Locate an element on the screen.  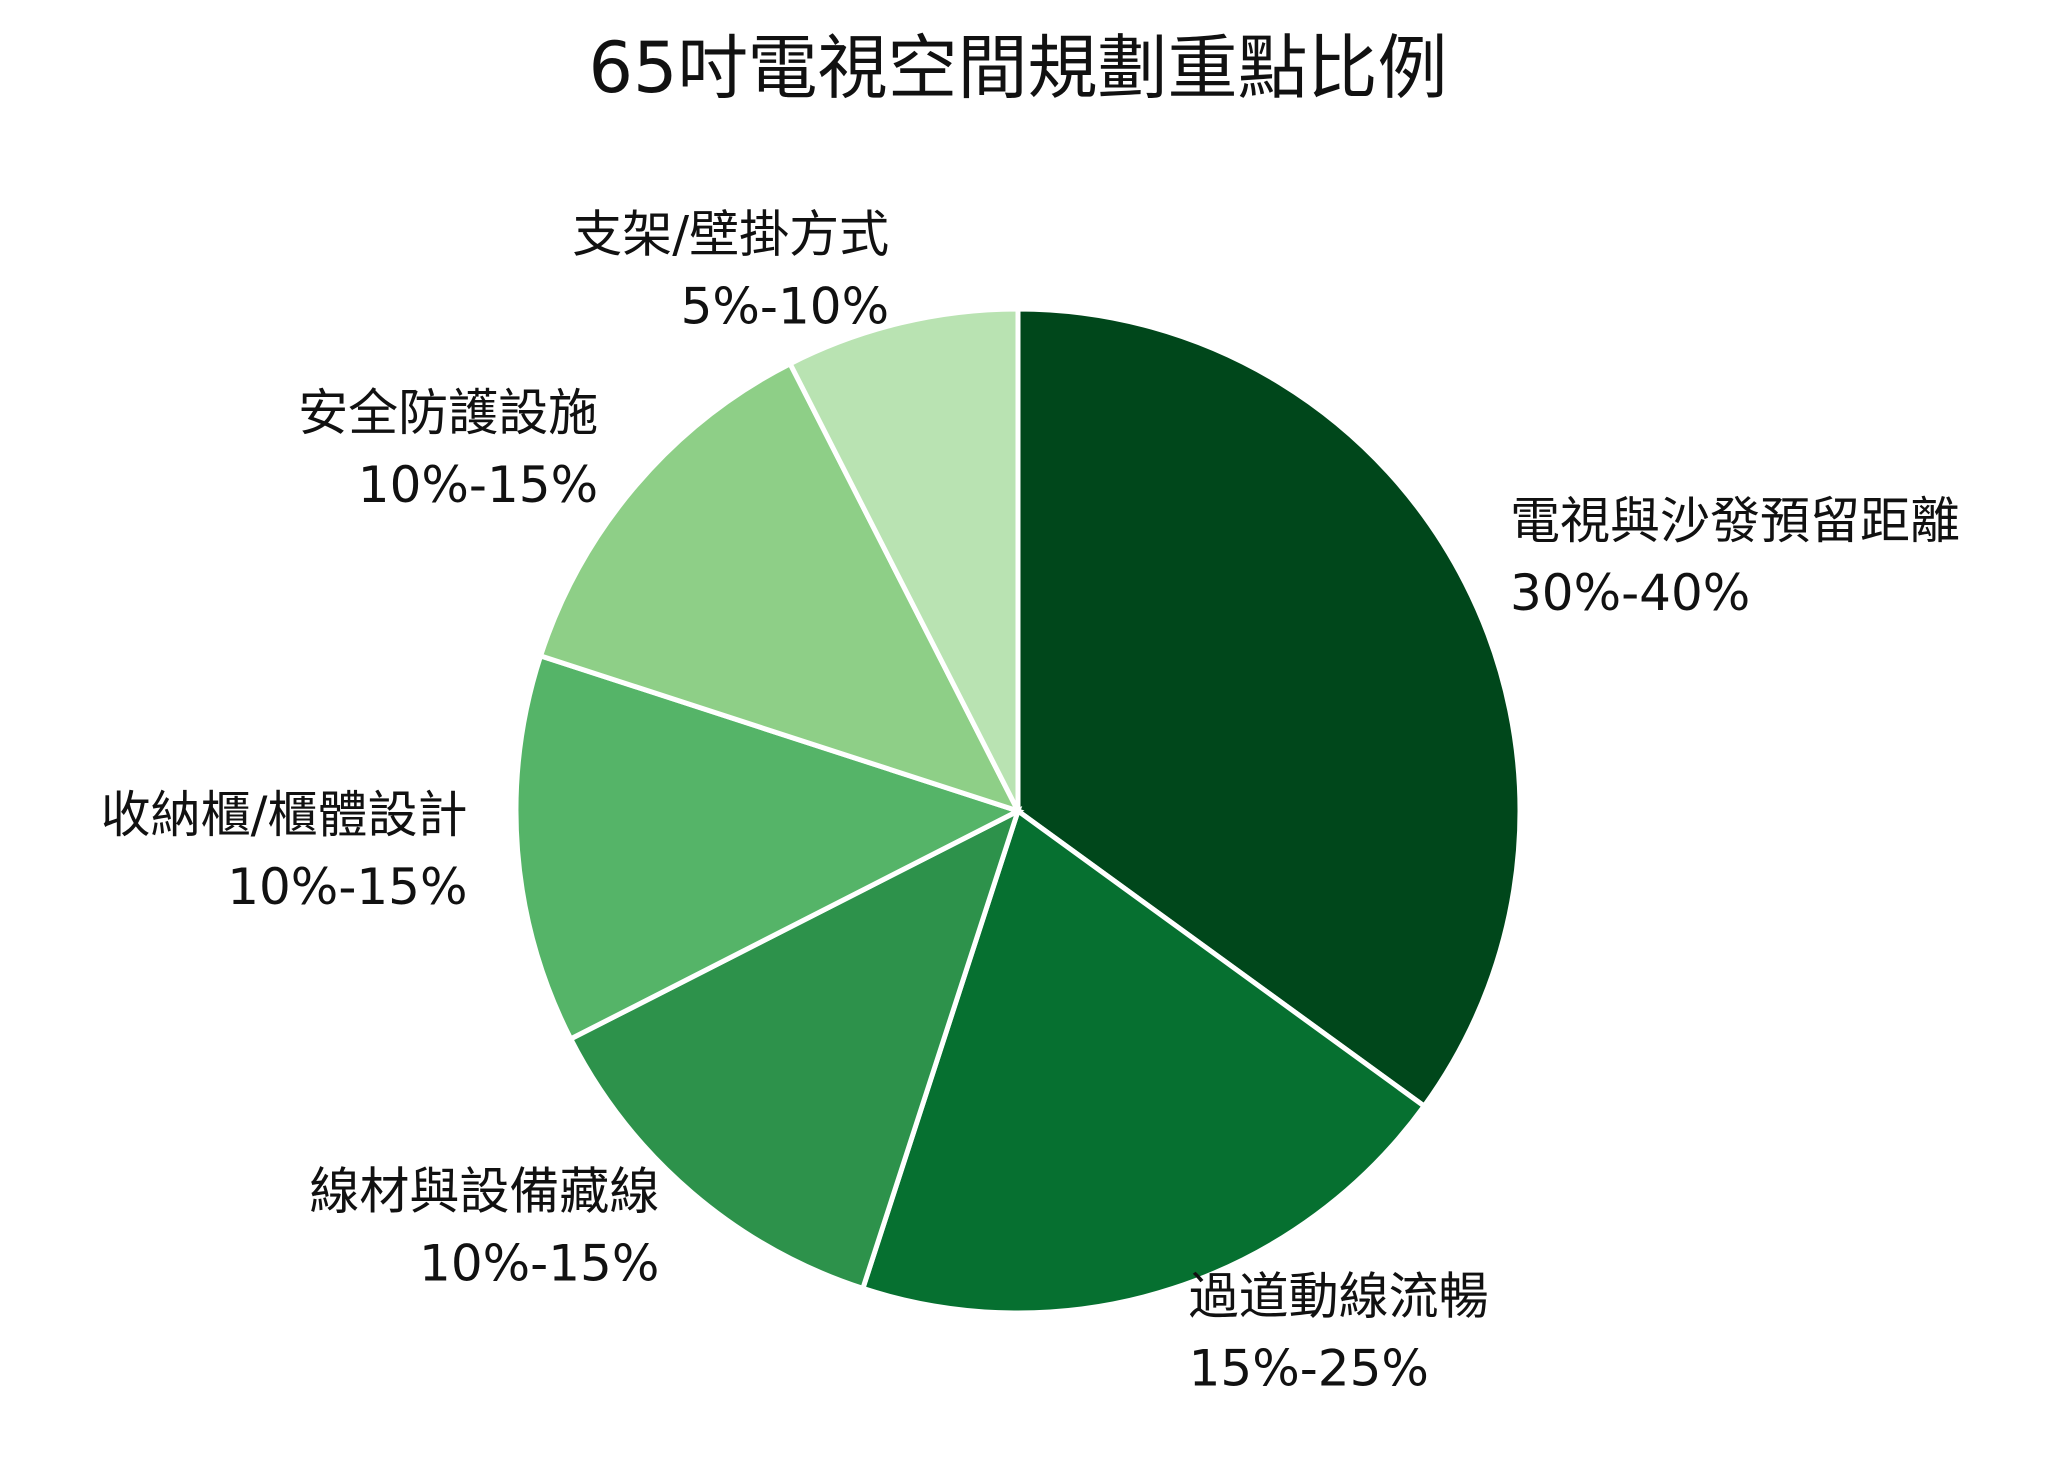
slice-label: 電視與沙發預留距離 is located at coordinates (1735, 521).